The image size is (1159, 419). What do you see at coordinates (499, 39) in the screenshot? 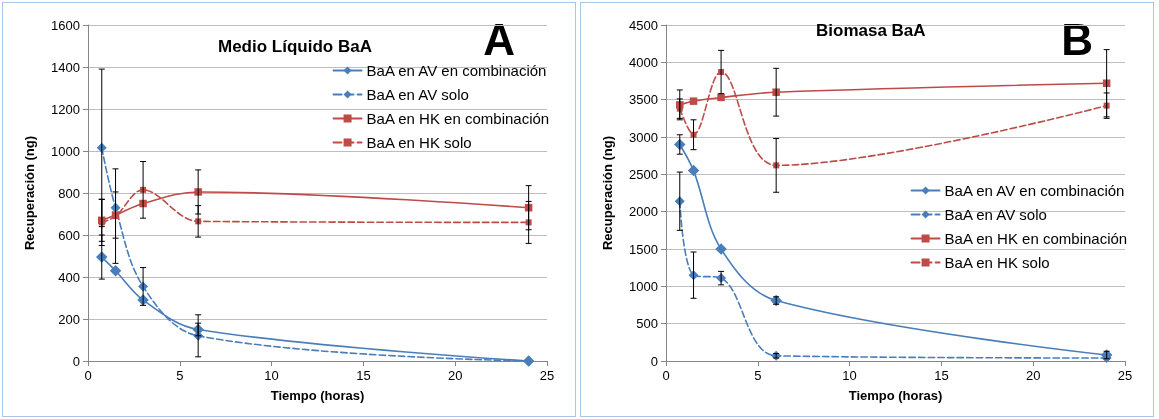
I see `annotation: A` at bounding box center [499, 39].